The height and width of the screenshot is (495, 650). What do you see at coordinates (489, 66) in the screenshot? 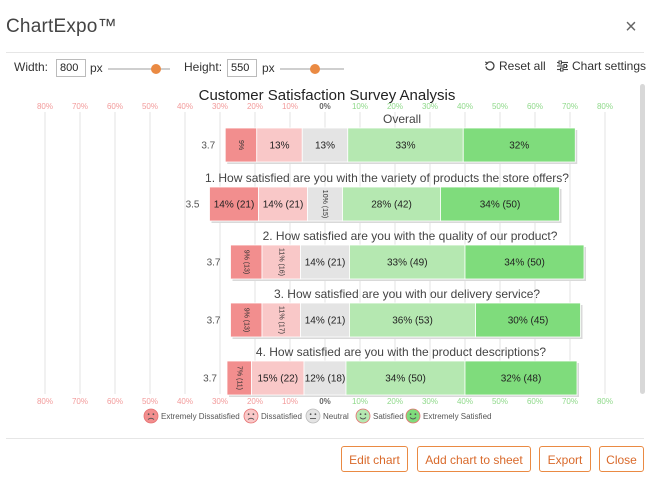
I see `reset-icon` at bounding box center [489, 66].